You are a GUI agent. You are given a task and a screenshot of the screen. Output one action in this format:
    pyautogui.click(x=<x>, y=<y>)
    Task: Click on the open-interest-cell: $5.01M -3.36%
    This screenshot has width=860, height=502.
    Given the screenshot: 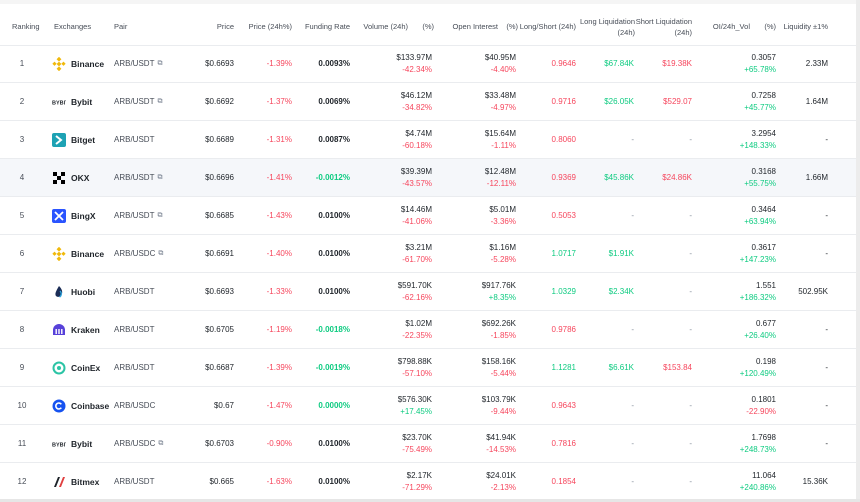 What is the action you would take?
    pyautogui.click(x=486, y=215)
    